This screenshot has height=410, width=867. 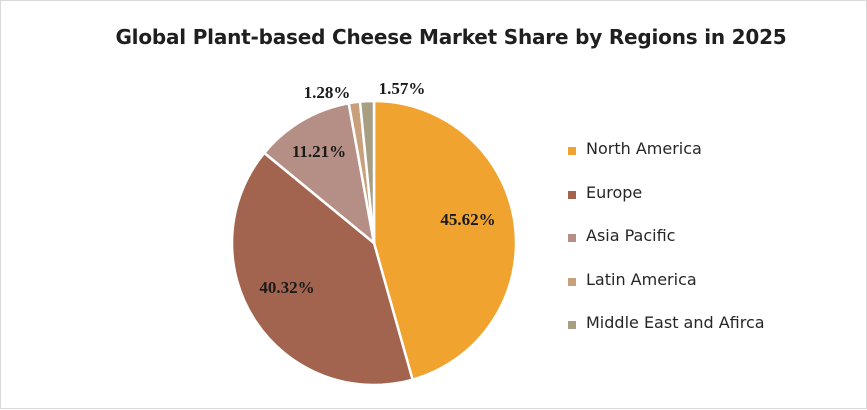 I want to click on legend-swatch-north-america, so click(x=572, y=151).